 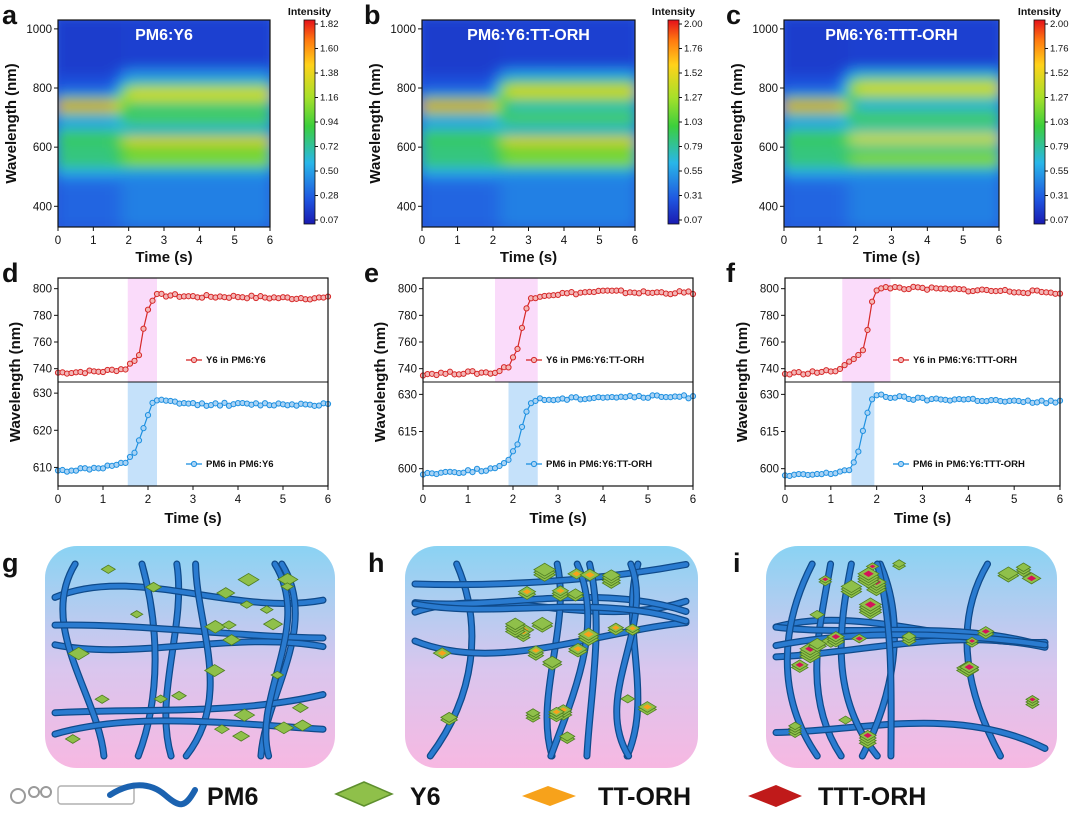 I want to click on y-tick-label: 400, so click(x=406, y=207).